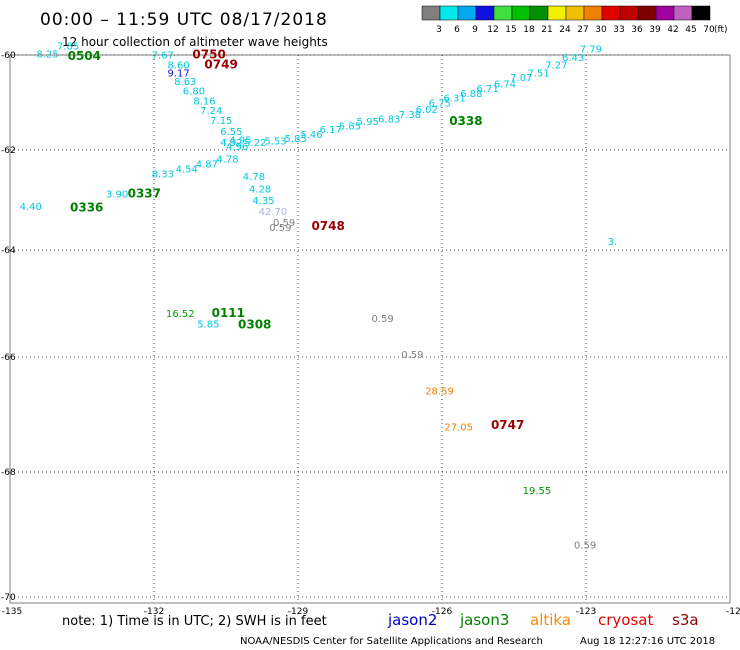 This screenshot has width=740, height=650. I want to click on pass-time-label: 0750, so click(208, 54).